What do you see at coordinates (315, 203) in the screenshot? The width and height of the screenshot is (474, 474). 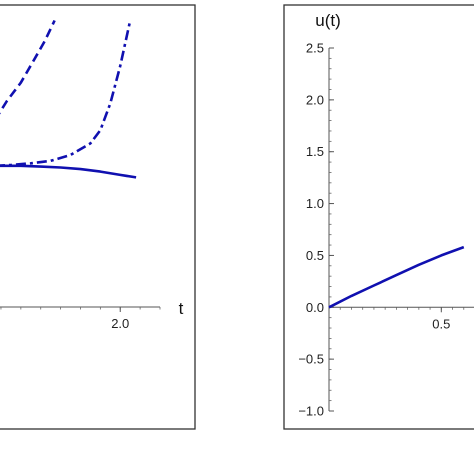 I see `y-tick-label: 1.0` at bounding box center [315, 203].